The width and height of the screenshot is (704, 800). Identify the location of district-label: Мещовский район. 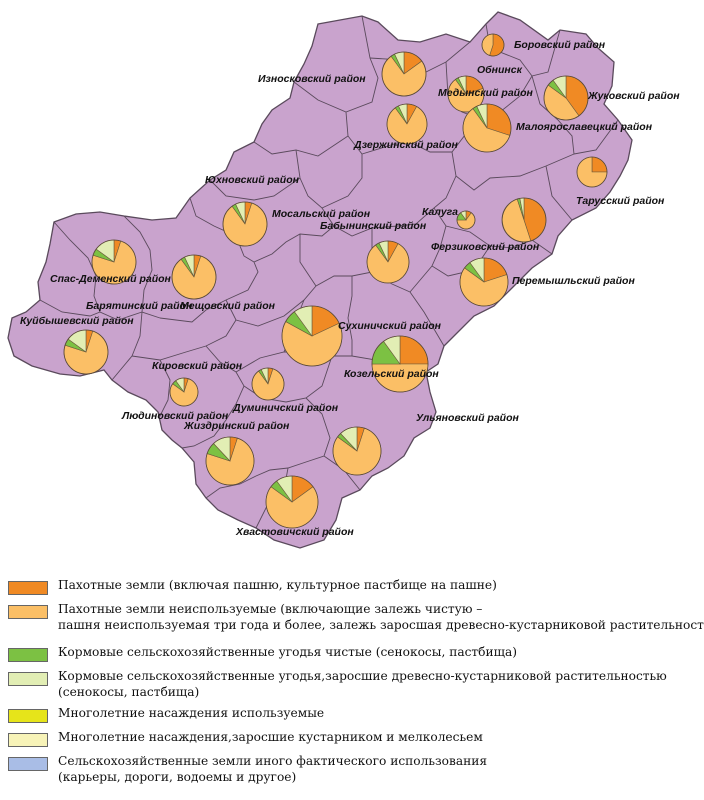
(228, 306).